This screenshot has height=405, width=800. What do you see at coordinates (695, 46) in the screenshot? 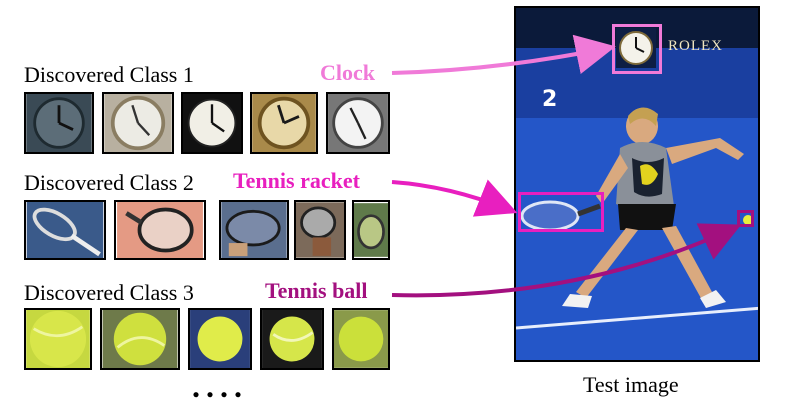
I see `rolex-logo: ROLEX` at bounding box center [695, 46].